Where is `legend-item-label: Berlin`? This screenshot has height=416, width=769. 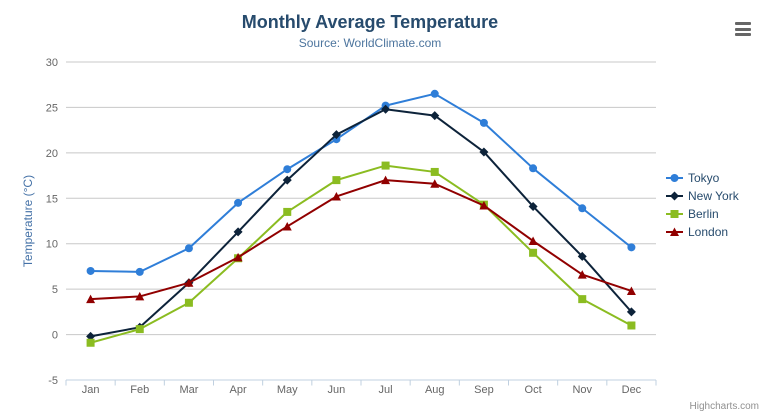
legend-item-label: Berlin is located at coordinates (703, 214).